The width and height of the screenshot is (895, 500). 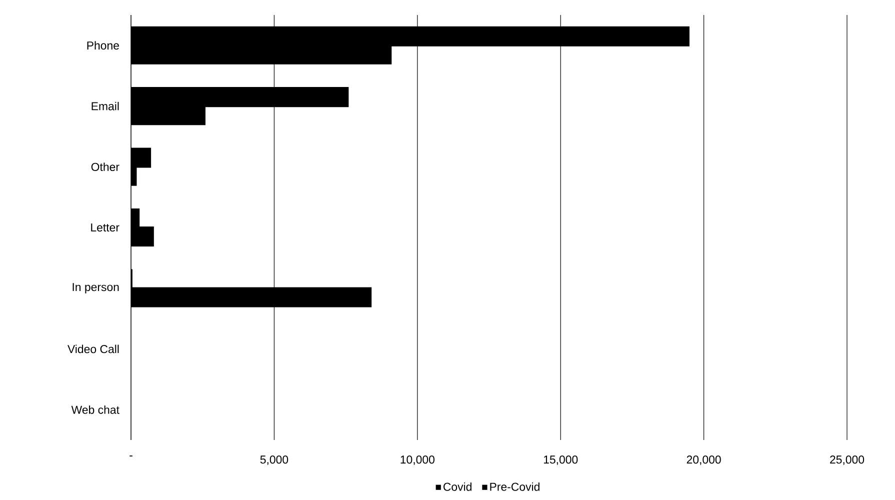 What do you see at coordinates (457, 486) in the screenshot?
I see `legend-label: Covid` at bounding box center [457, 486].